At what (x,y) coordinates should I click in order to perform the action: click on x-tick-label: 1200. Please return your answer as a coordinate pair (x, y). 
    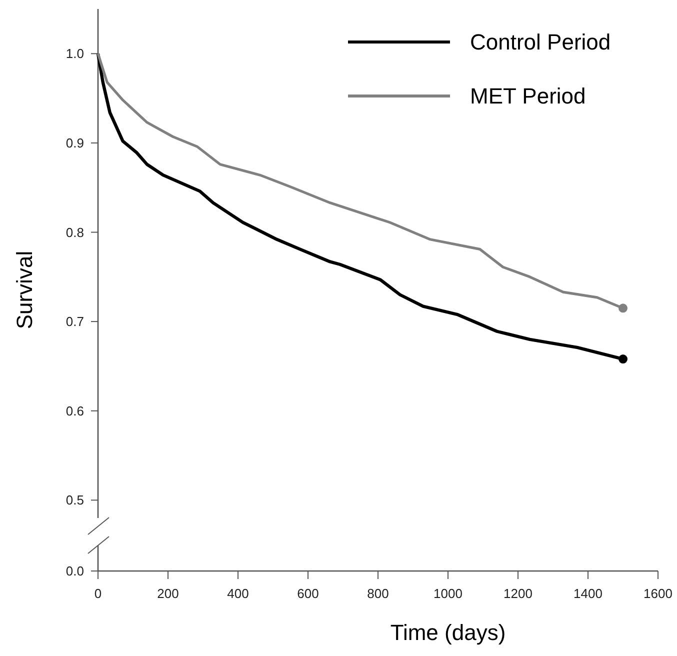
    Looking at the image, I should click on (518, 593).